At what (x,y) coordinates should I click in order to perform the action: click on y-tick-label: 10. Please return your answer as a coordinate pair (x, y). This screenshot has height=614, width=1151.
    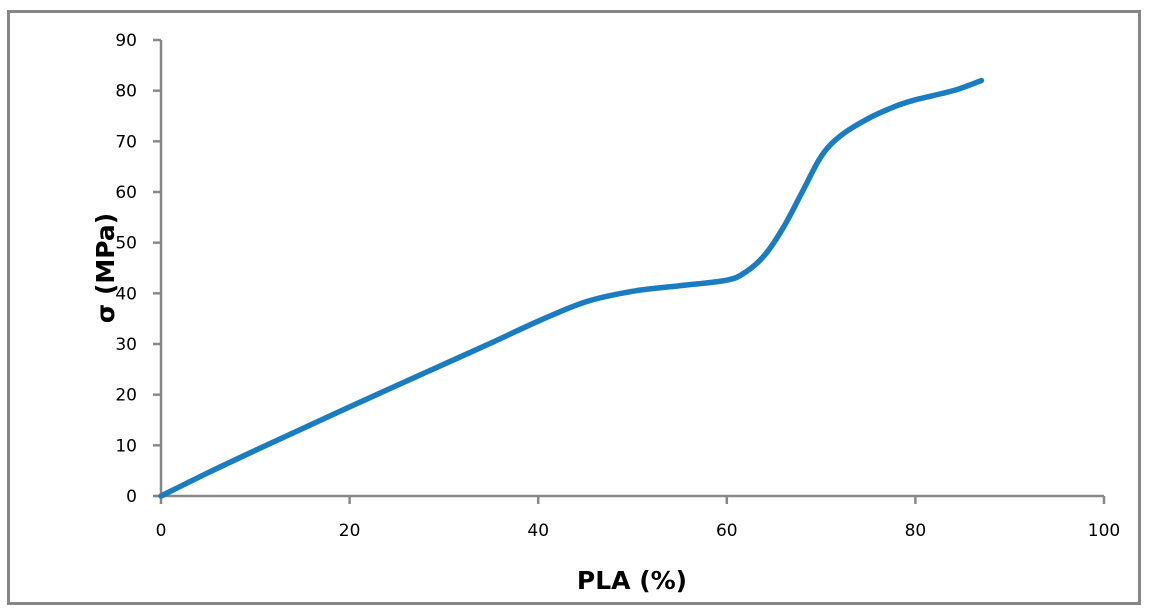
    Looking at the image, I should click on (126, 446).